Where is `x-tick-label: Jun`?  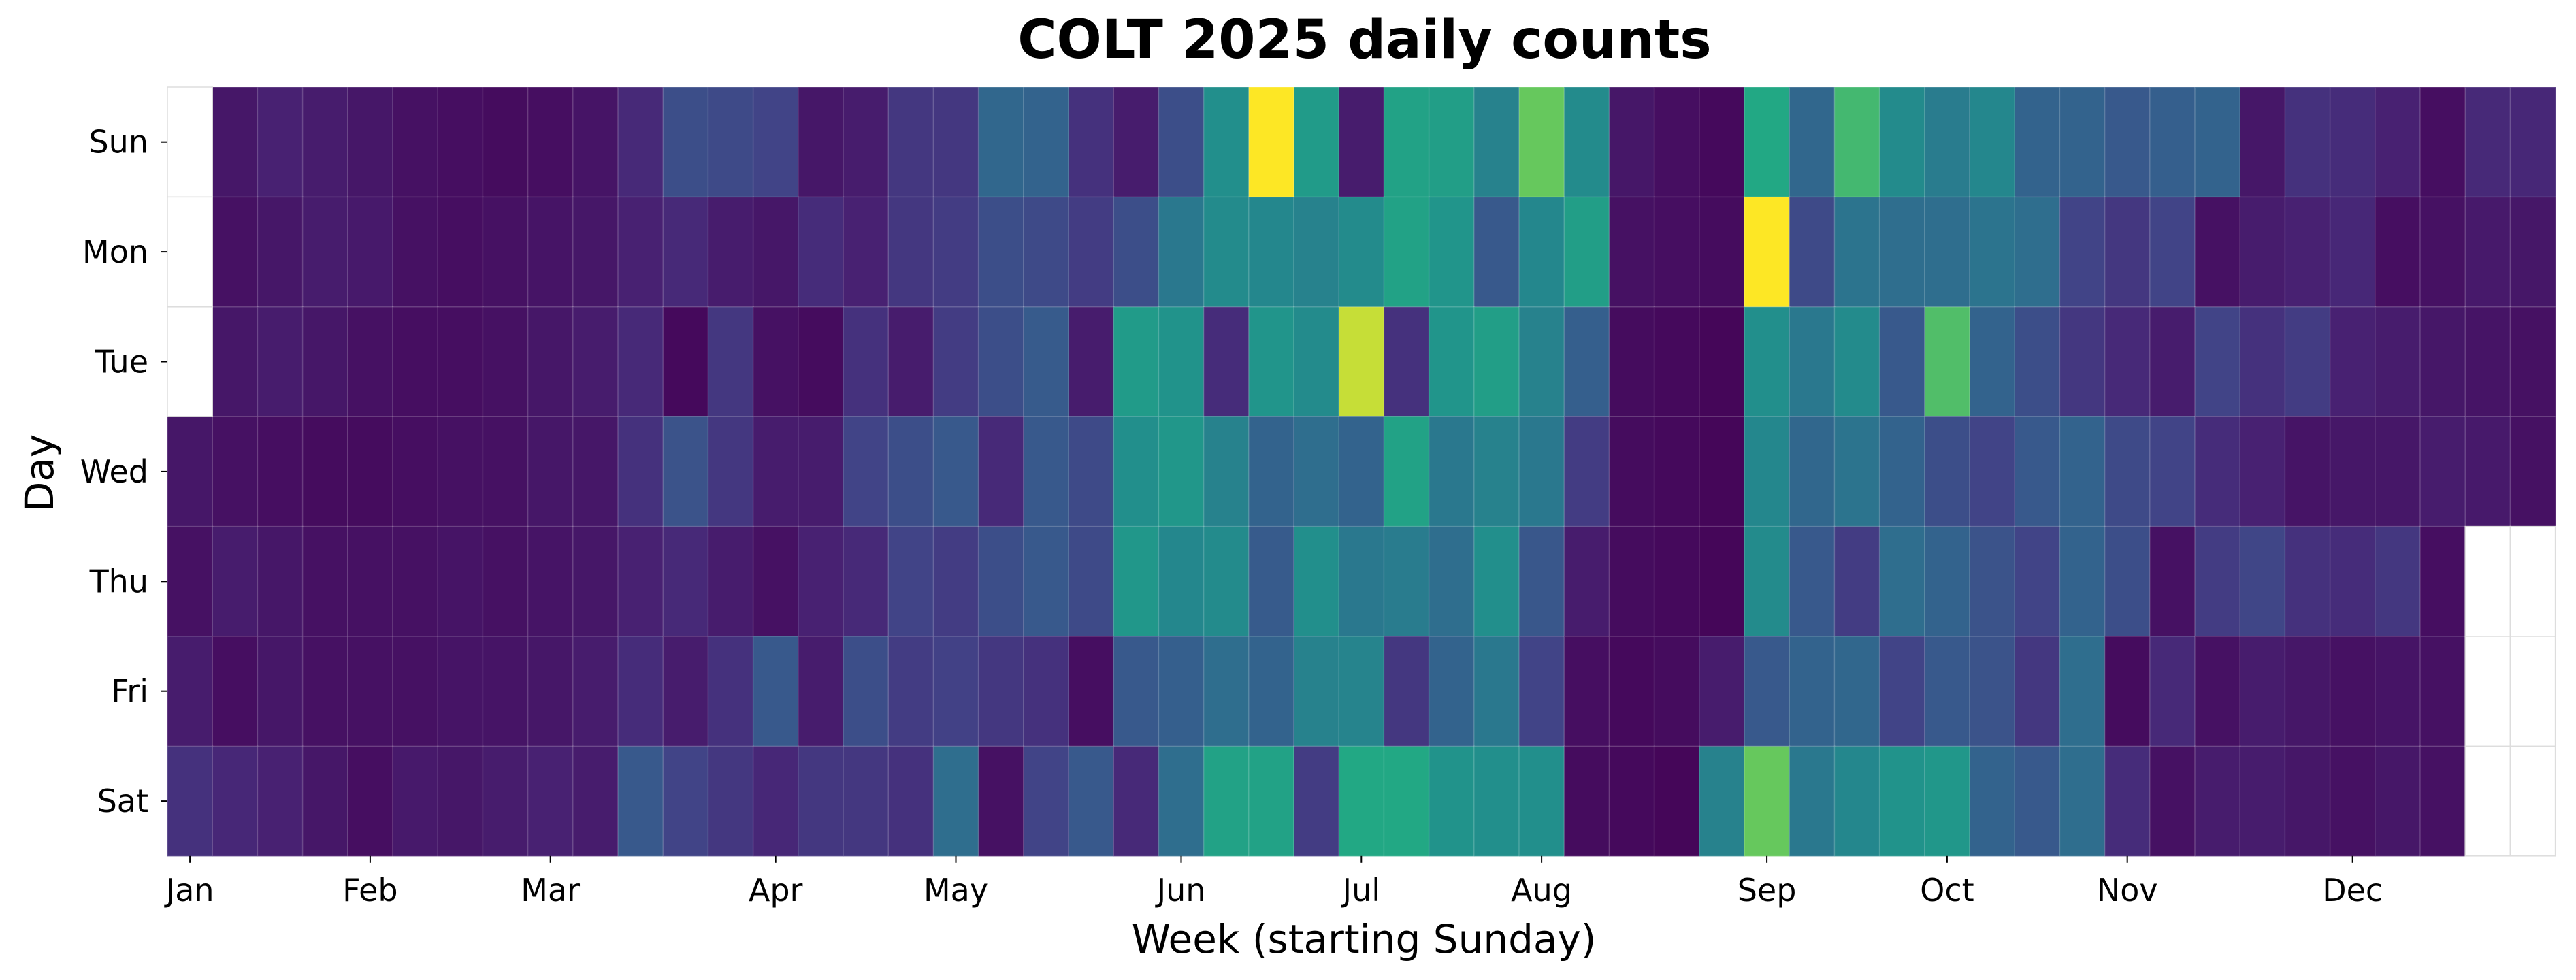 x-tick-label: Jun is located at coordinates (1180, 891).